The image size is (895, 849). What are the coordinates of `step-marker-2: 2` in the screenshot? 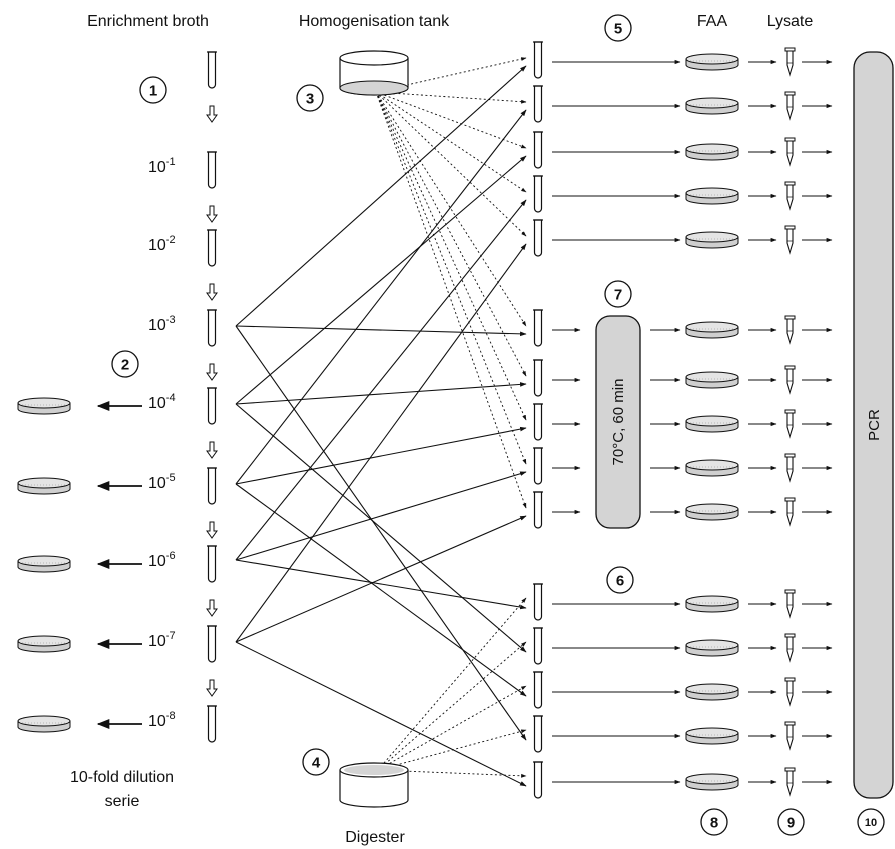 It's located at (125, 364).